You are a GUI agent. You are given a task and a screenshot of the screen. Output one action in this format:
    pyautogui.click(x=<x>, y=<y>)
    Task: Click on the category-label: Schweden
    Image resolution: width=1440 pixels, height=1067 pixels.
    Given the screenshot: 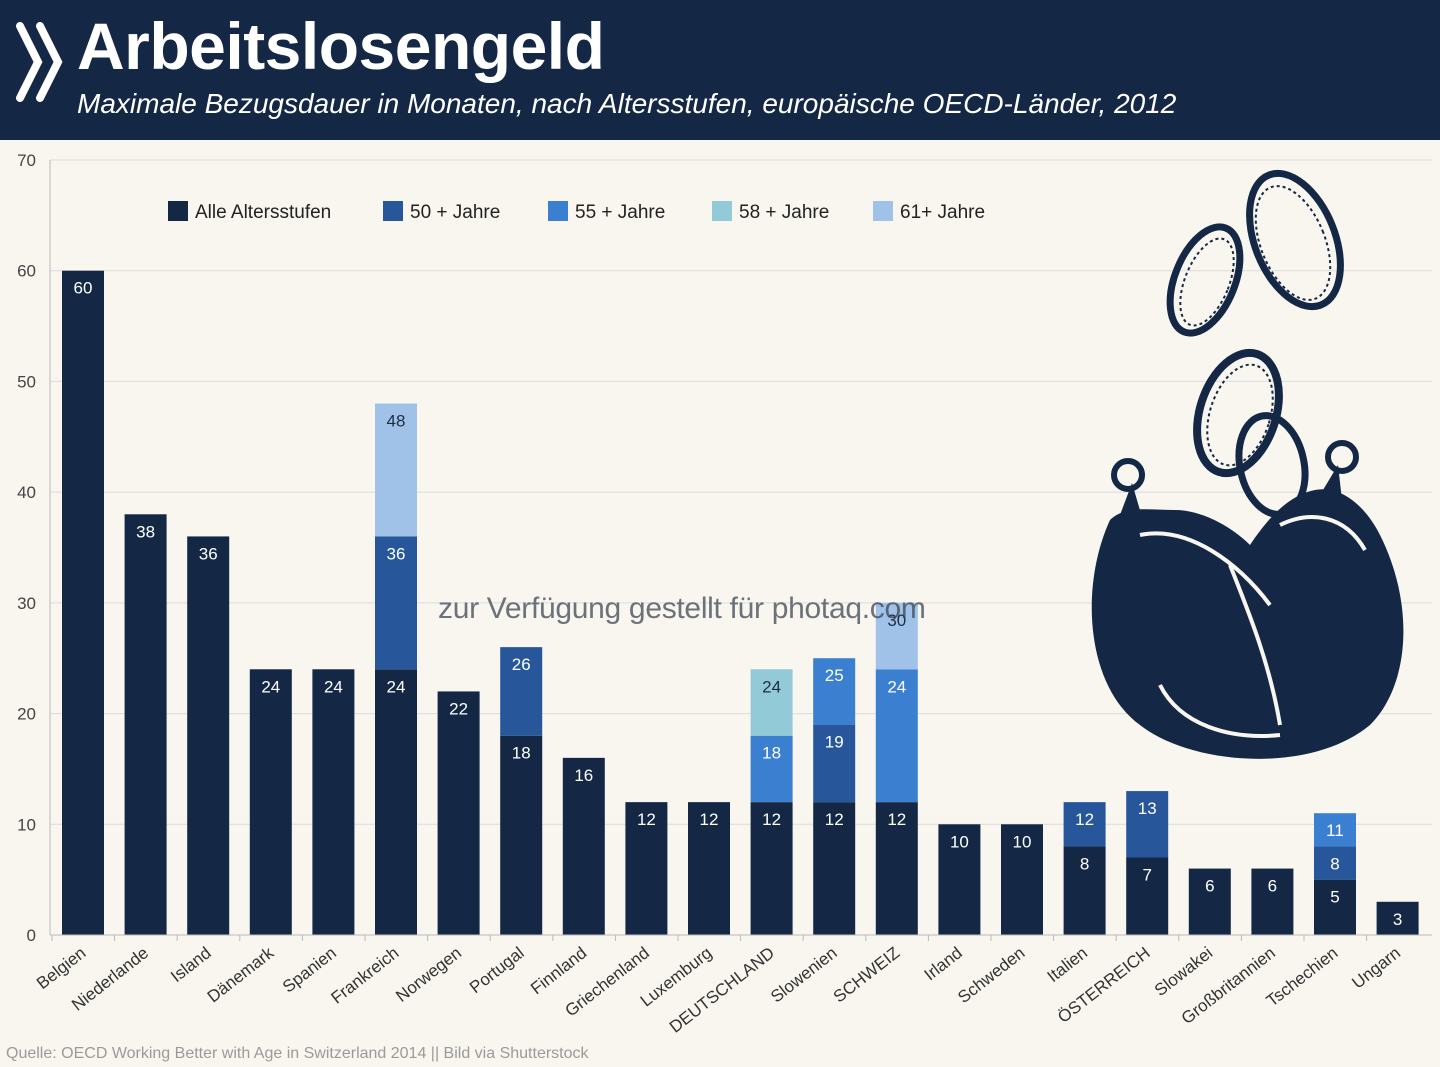 What is the action you would take?
    pyautogui.click(x=991, y=975)
    